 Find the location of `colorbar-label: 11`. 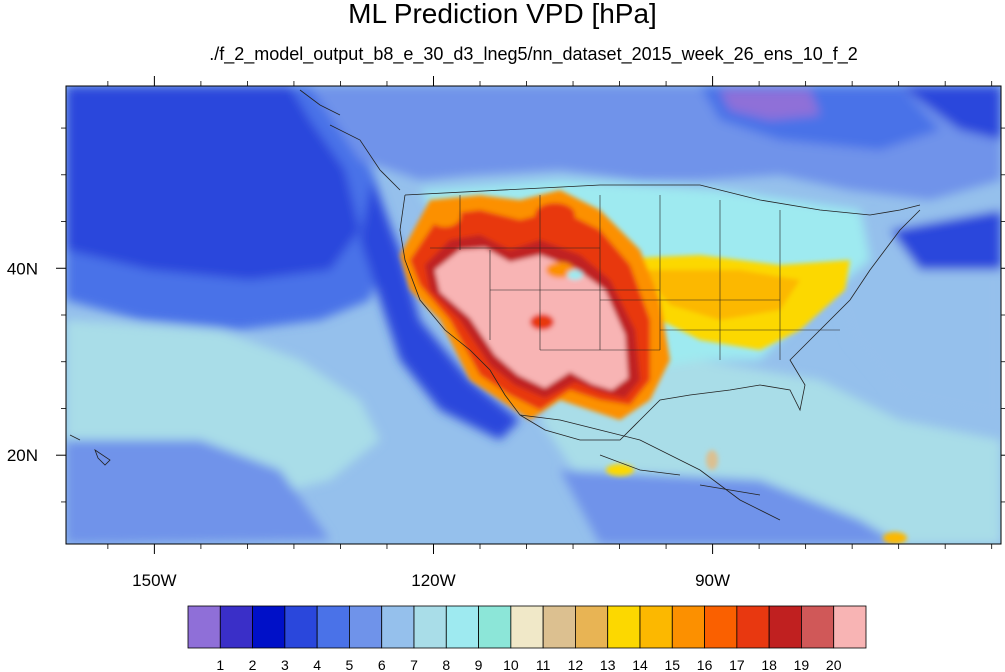

colorbar-label: 11 is located at coordinates (543, 664).